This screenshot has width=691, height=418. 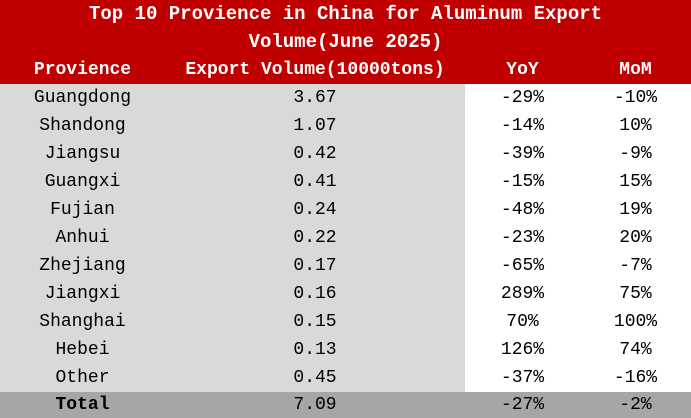 I want to click on table-cell: 0.22, so click(x=315, y=238).